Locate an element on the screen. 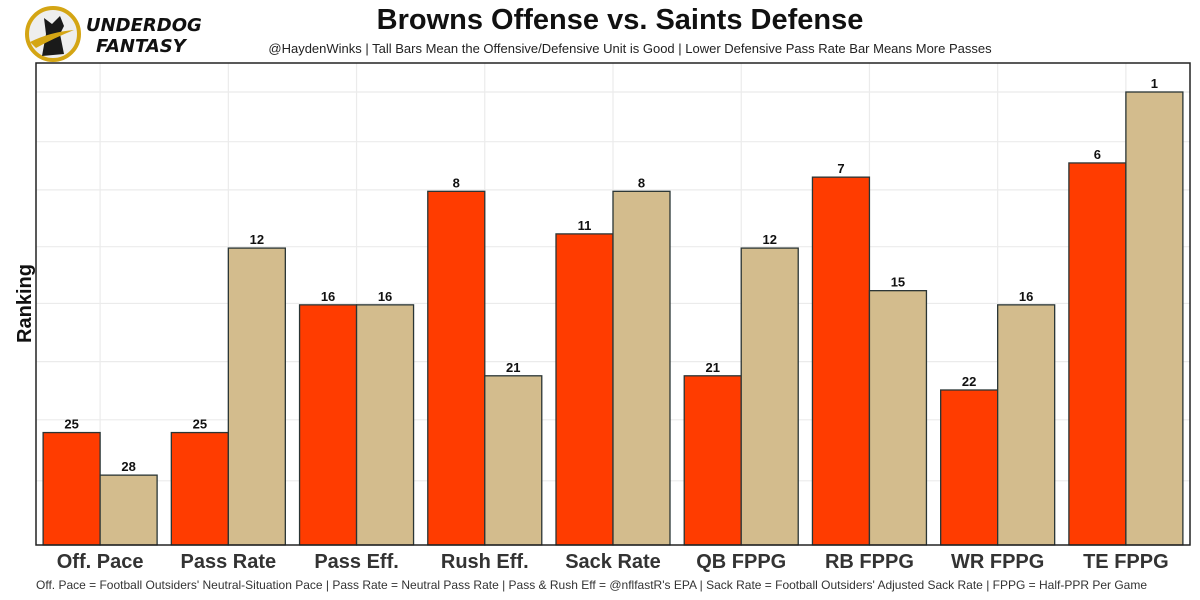 This screenshot has width=1200, height=600. x-tick-label: Pass Eff. is located at coordinates (356, 562).